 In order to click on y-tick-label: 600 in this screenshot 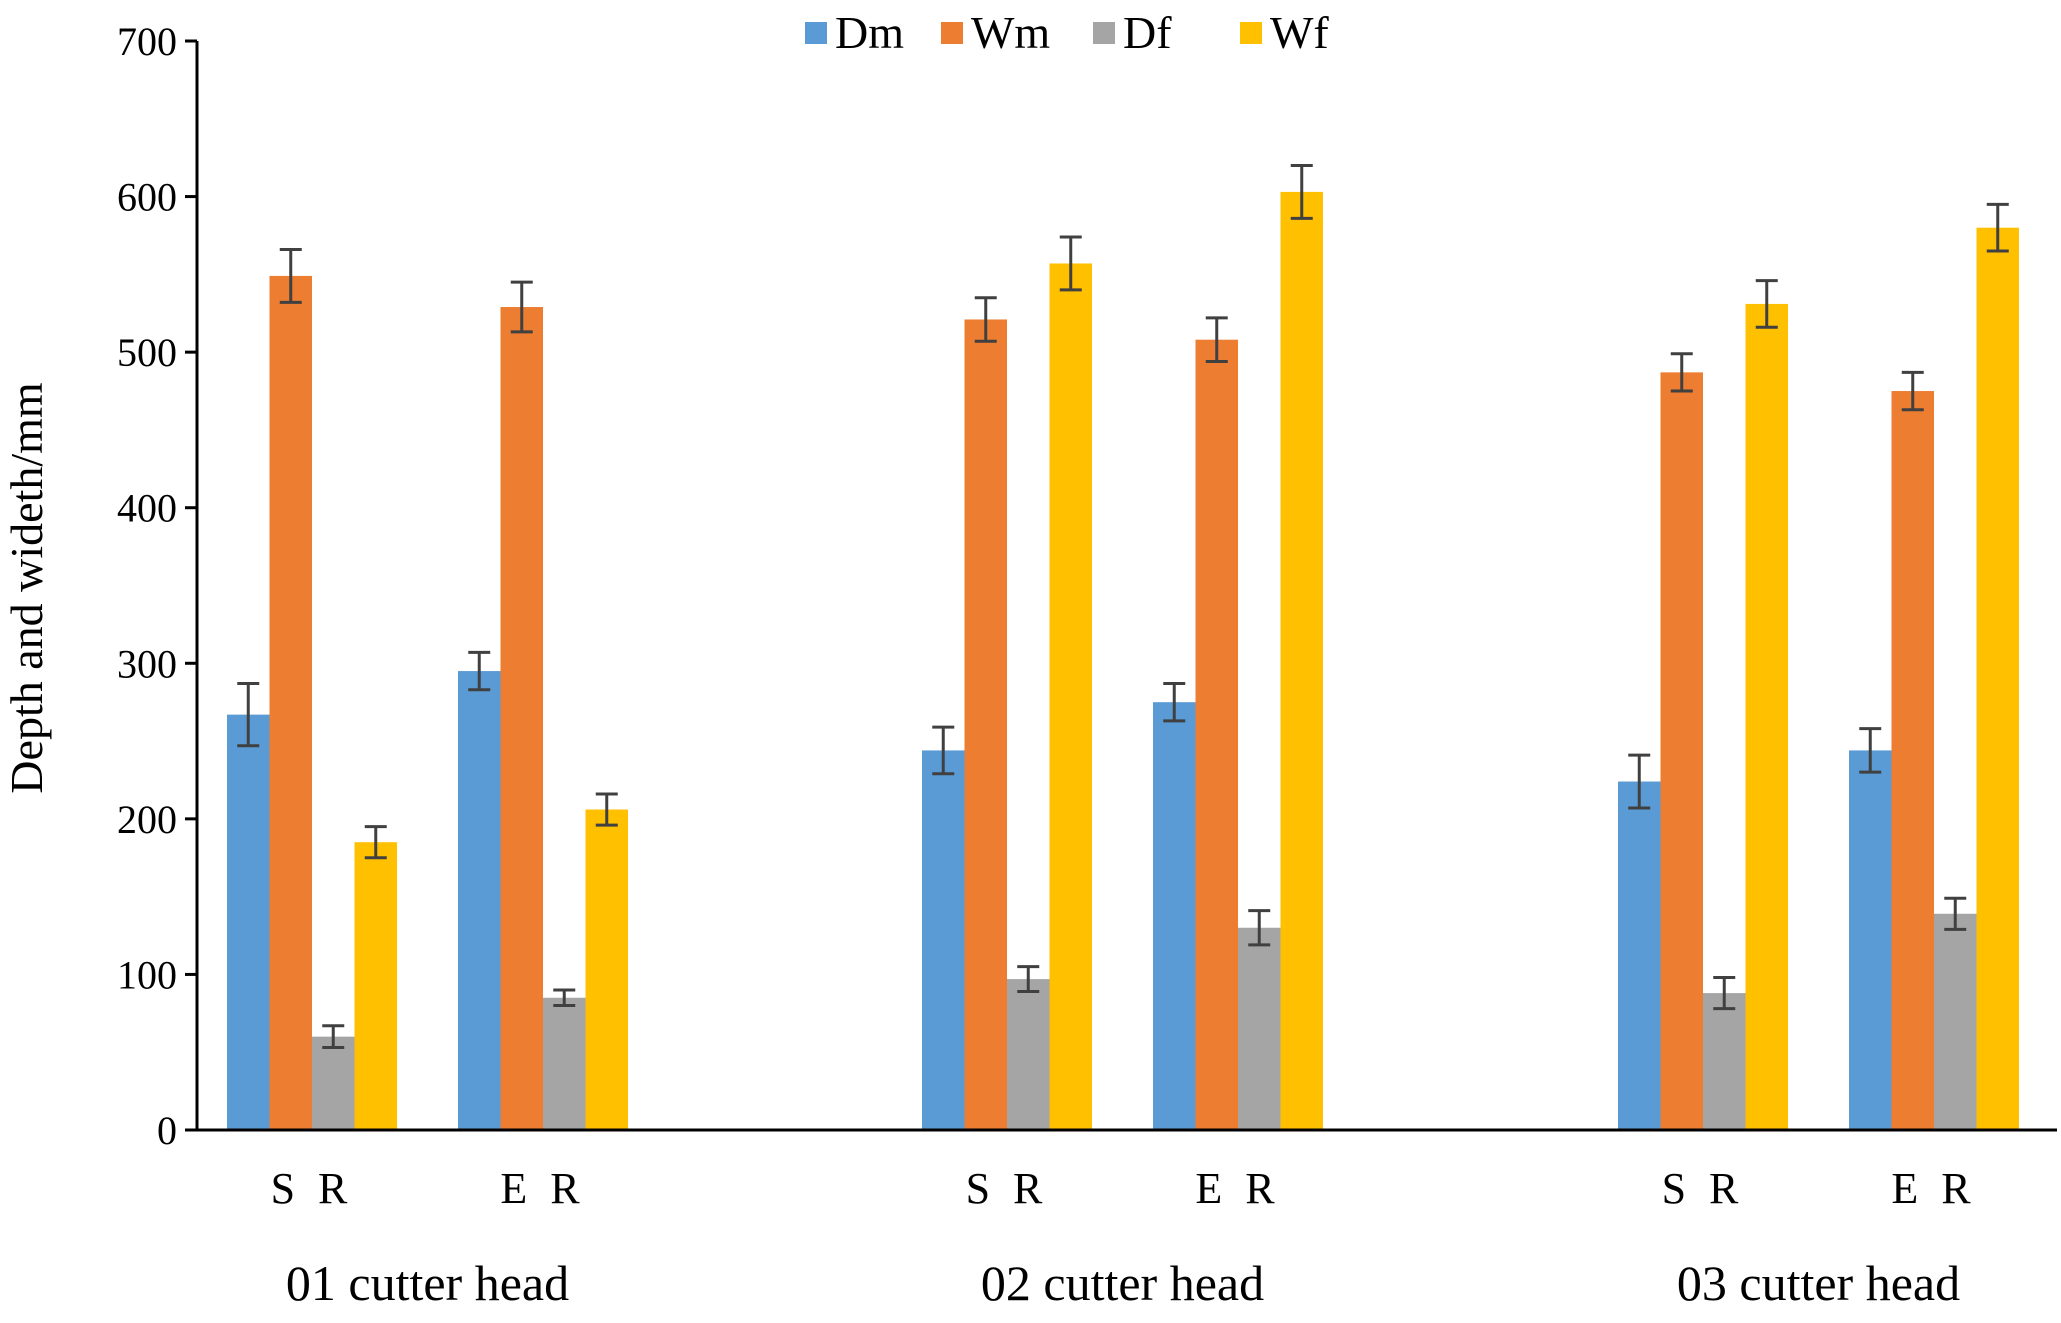, I will do `click(147, 197)`.